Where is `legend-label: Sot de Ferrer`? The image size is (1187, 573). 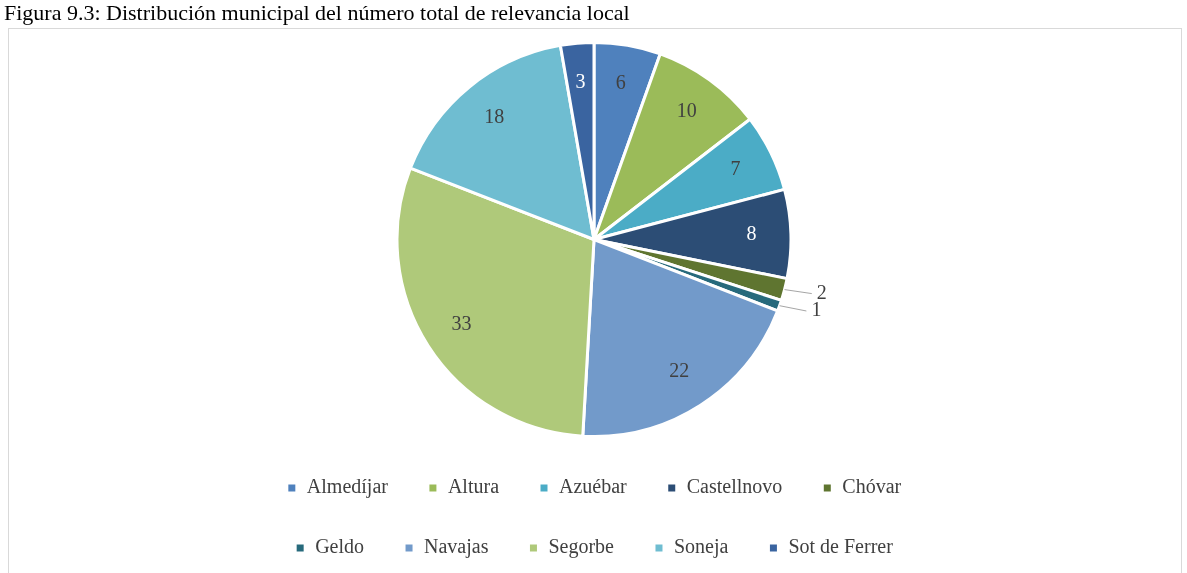 legend-label: Sot de Ferrer is located at coordinates (841, 546).